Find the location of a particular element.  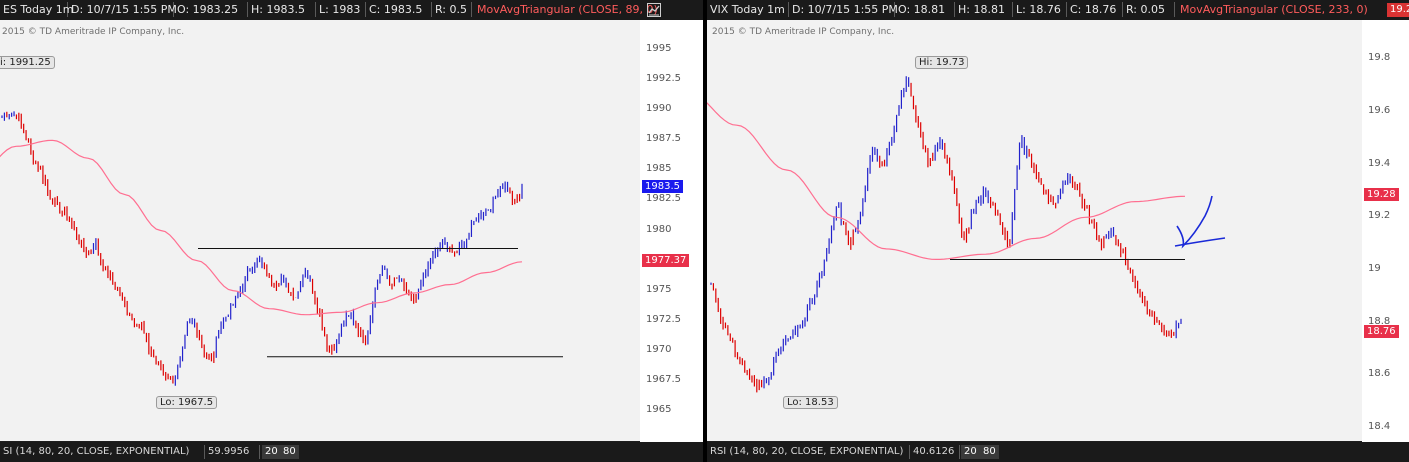

y-tick-label: 19.4 is located at coordinates (1379, 163).